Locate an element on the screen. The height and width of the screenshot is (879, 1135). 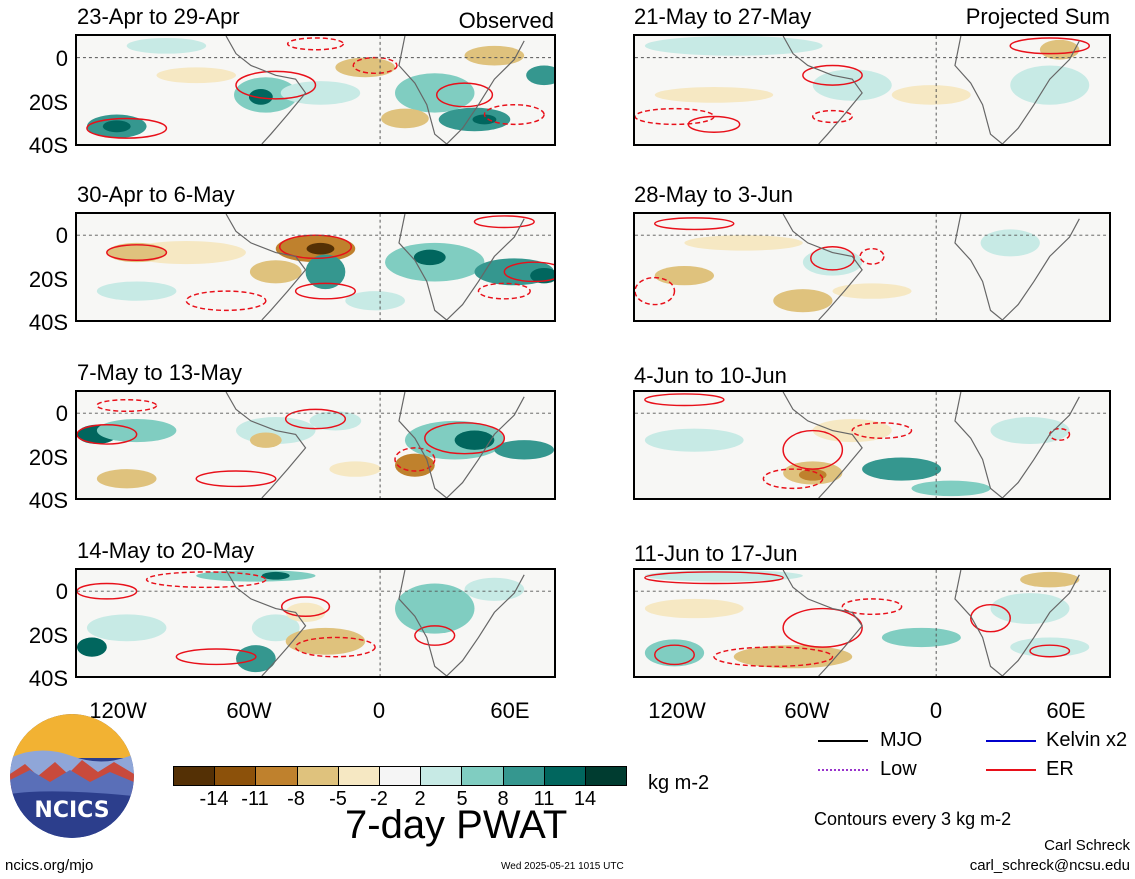
colorbar-units: kg m-2 is located at coordinates (679, 783).